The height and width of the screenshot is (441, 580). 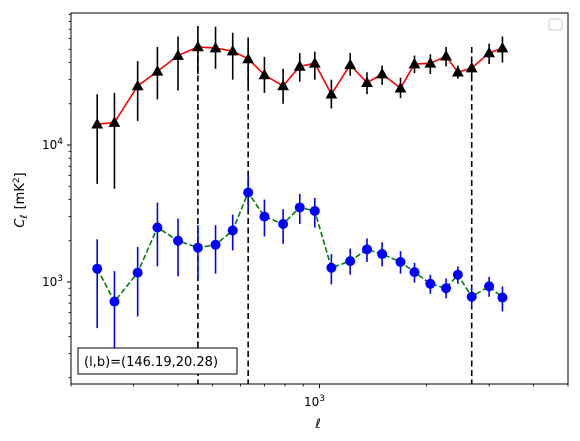 I want to click on y-axis-label-unit-end: ], so click(x=20, y=174).